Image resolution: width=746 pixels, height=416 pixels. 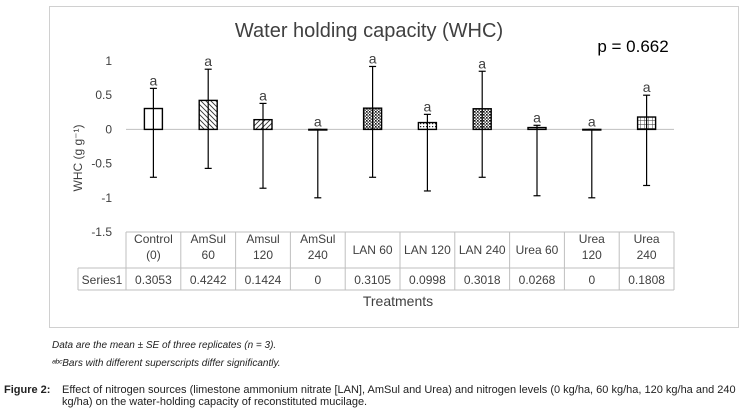 I want to click on caption-label: Figure 2:, so click(x=27, y=390).